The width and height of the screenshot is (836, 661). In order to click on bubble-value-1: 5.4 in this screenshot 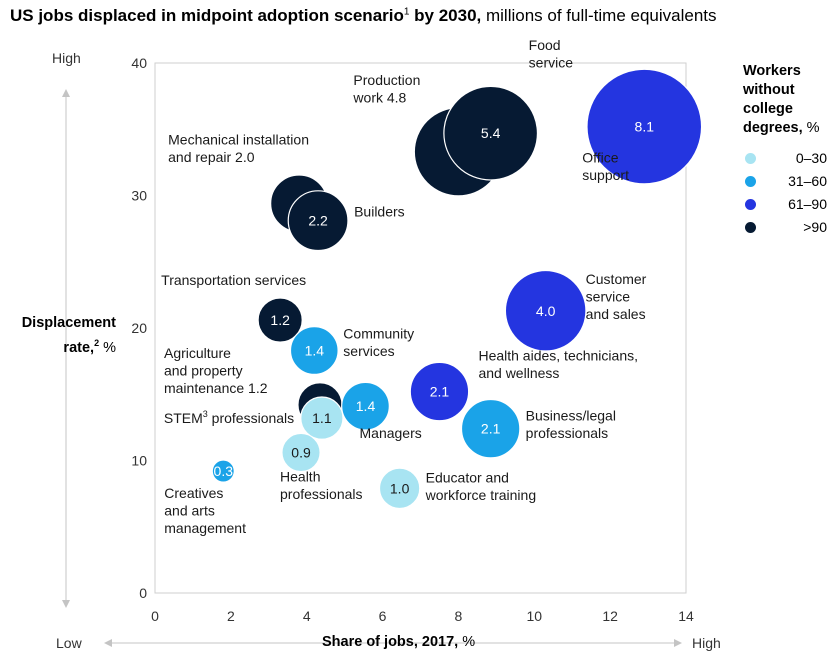, I will do `click(491, 133)`.